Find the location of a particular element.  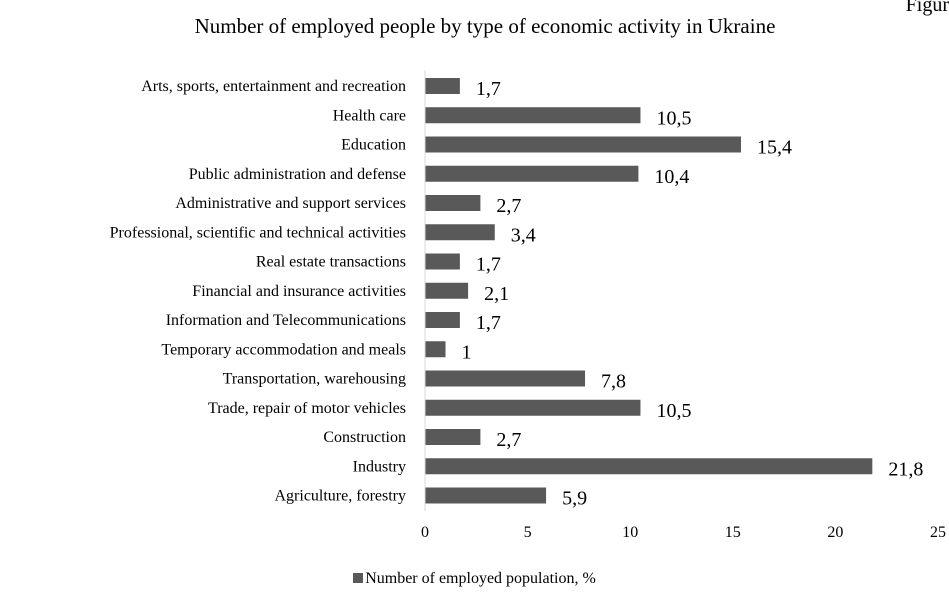

category-label: Information and Telecommunications is located at coordinates (286, 320).